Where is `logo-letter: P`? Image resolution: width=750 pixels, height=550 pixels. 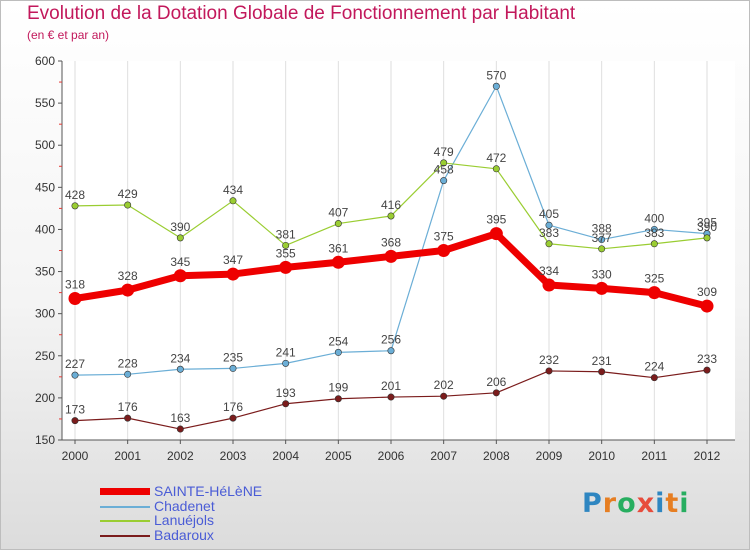 logo-letter: P is located at coordinates (592, 503).